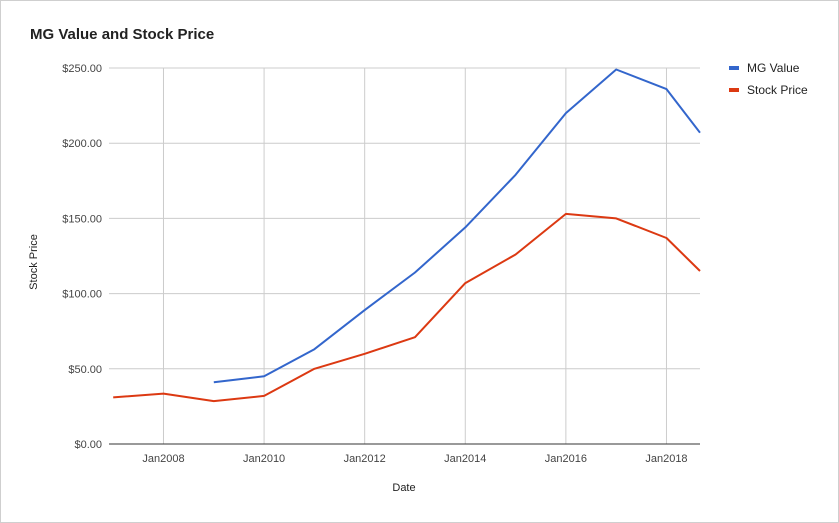 The image size is (839, 523). I want to click on y-axis-title: Stock Price, so click(34, 262).